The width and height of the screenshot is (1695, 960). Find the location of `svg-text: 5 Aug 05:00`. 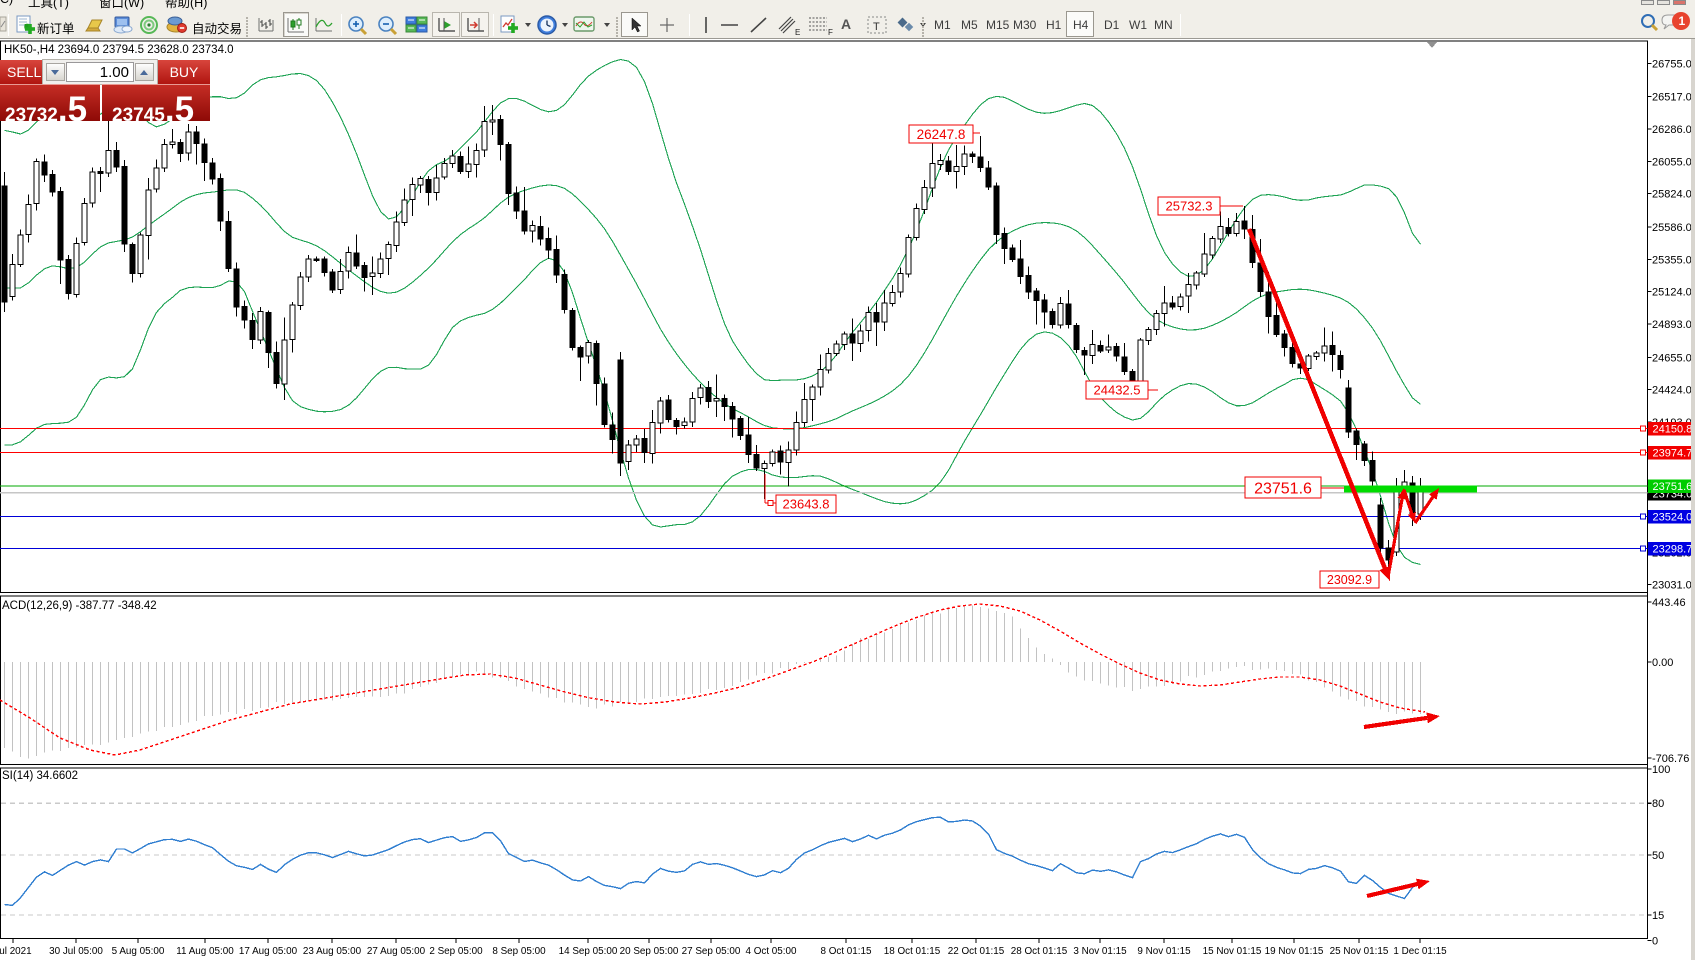

svg-text: 5 Aug 05:00 is located at coordinates (138, 951).